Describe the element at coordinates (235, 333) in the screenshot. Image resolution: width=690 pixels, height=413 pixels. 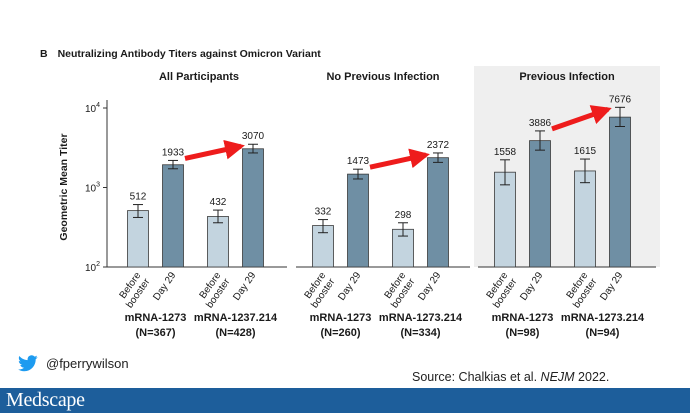
I see `cohort-n: (N=428)` at that location.